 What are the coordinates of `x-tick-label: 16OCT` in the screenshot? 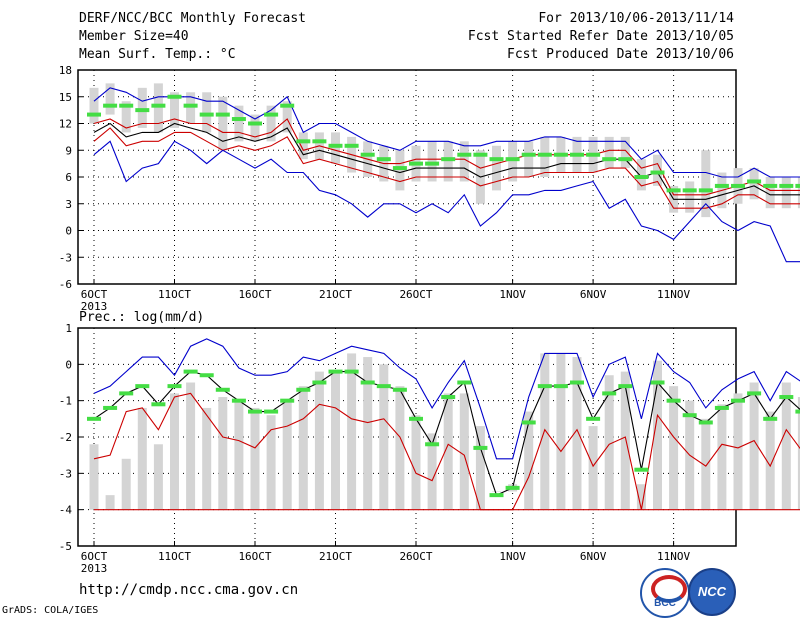 It's located at (254, 294).